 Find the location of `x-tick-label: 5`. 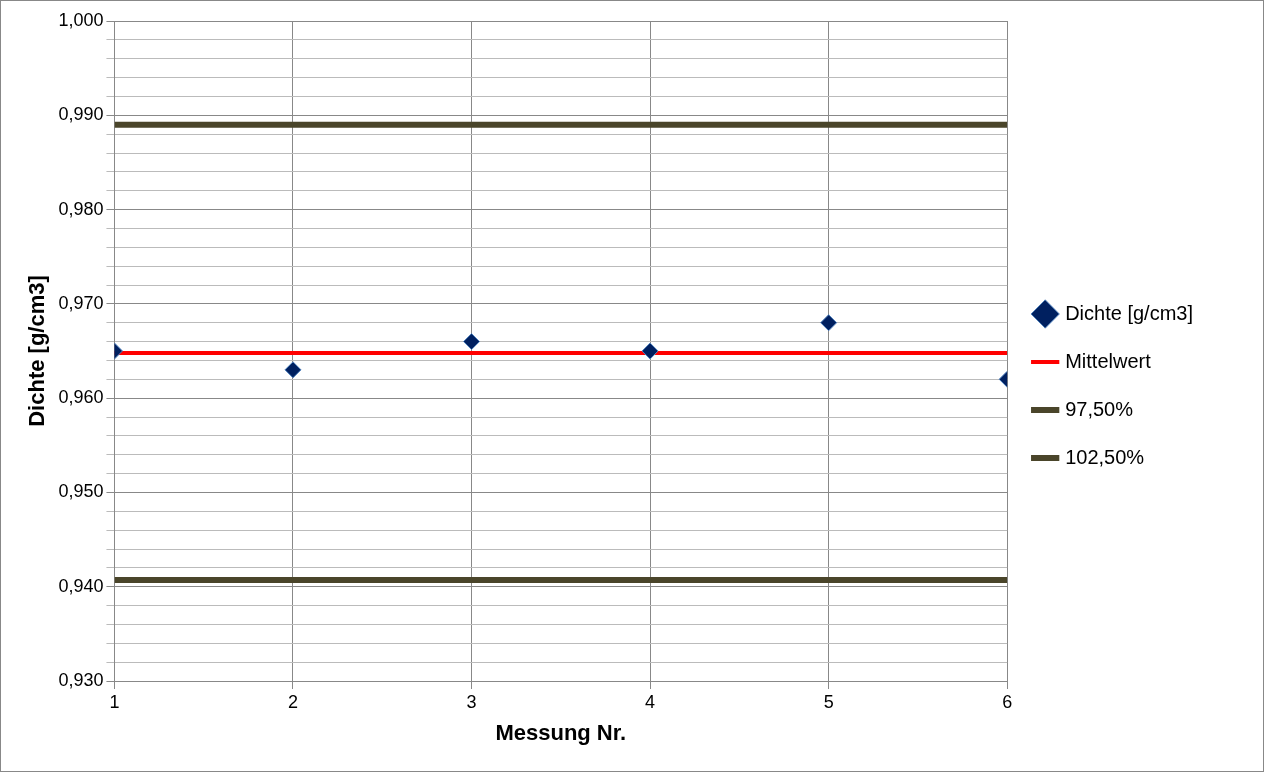

x-tick-label: 5 is located at coordinates (828, 701).